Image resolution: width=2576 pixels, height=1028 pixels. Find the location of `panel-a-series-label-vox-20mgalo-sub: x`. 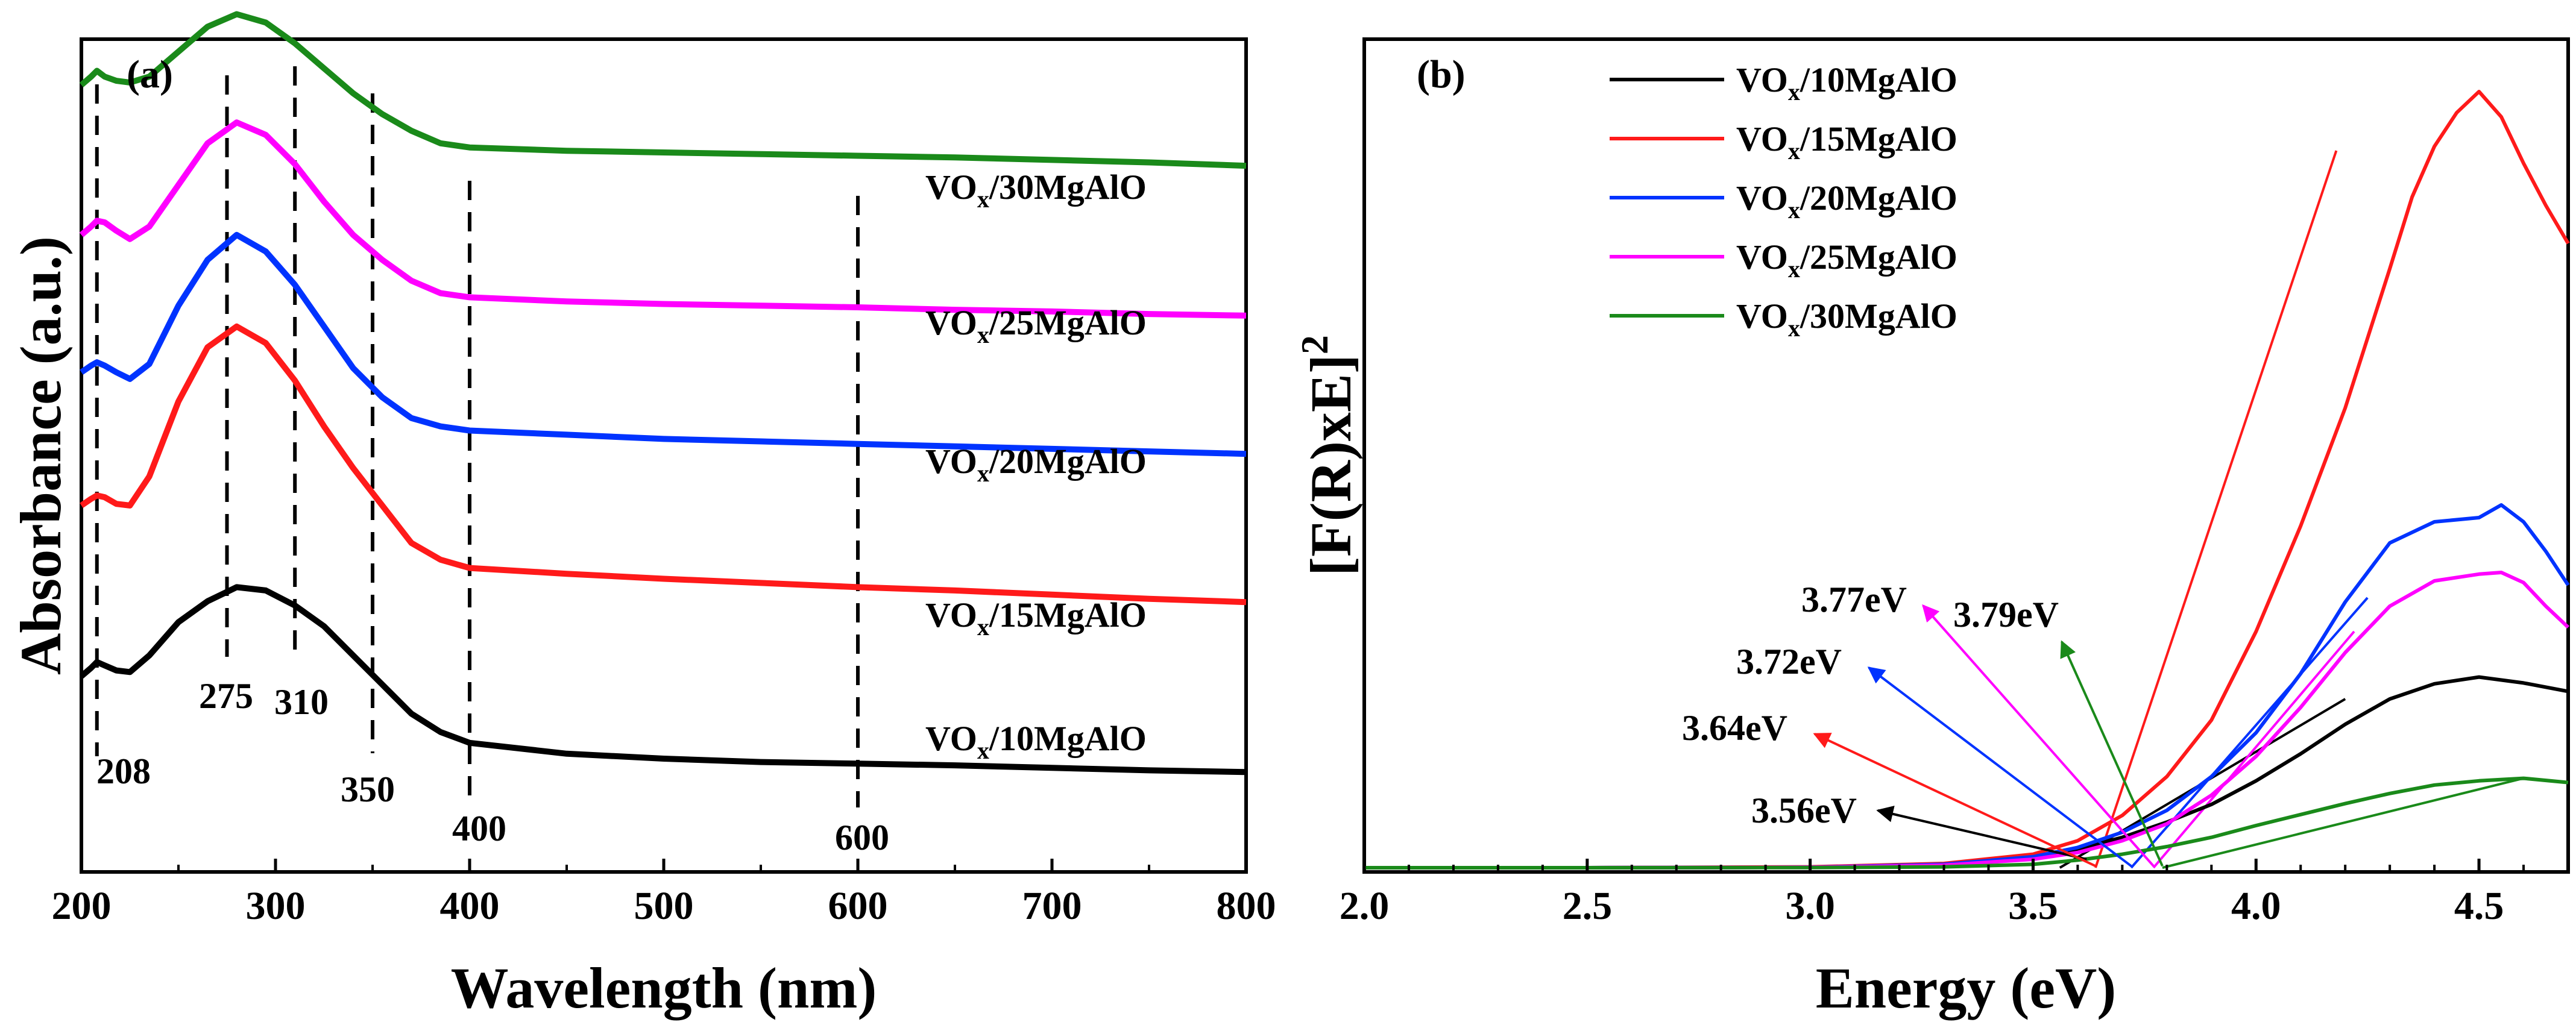

panel-a-series-label-vox-20mgalo-sub: x is located at coordinates (983, 473).